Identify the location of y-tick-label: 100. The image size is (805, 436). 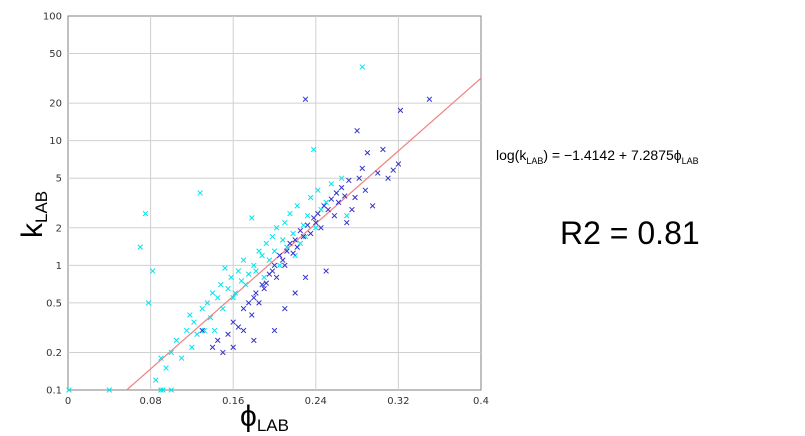
(52, 17).